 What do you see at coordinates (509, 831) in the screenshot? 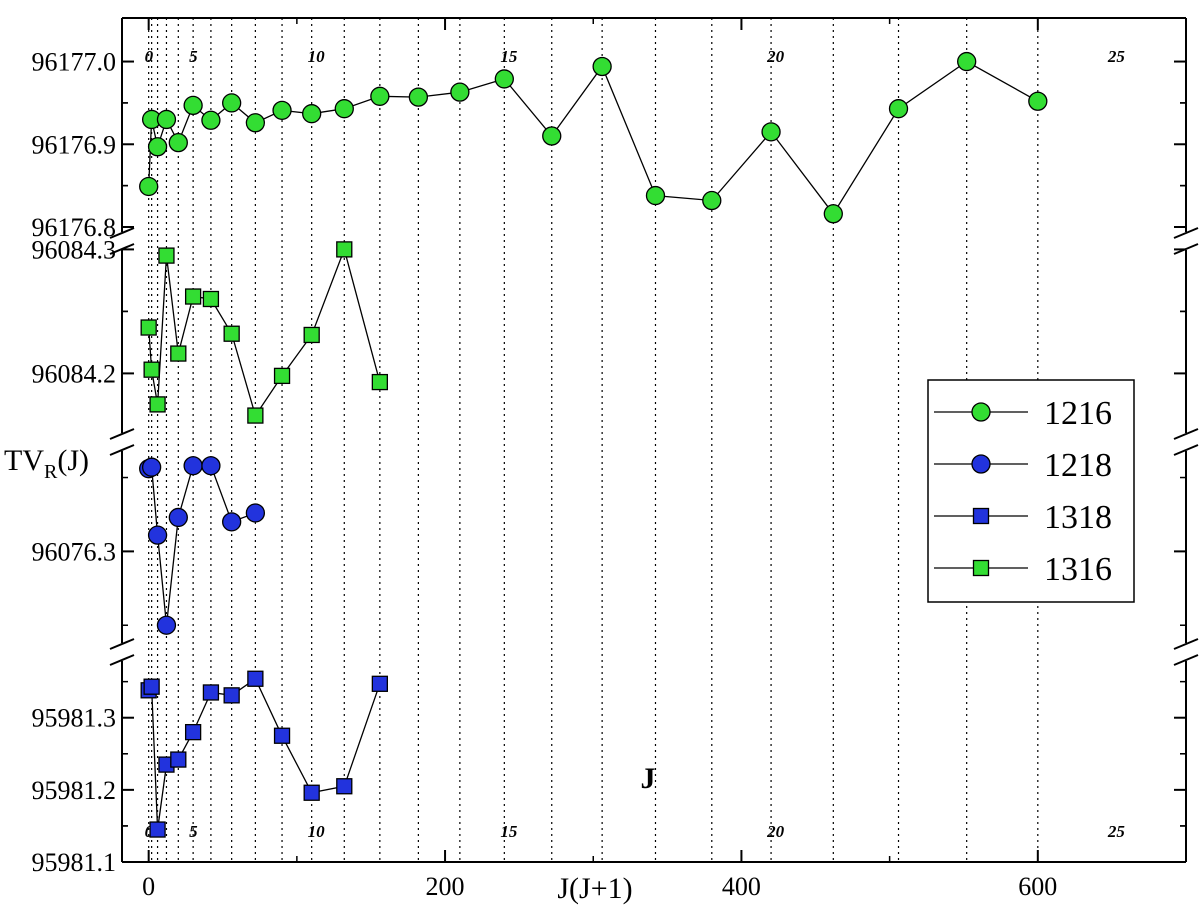
I see `j-label-bottom: 15` at bounding box center [509, 831].